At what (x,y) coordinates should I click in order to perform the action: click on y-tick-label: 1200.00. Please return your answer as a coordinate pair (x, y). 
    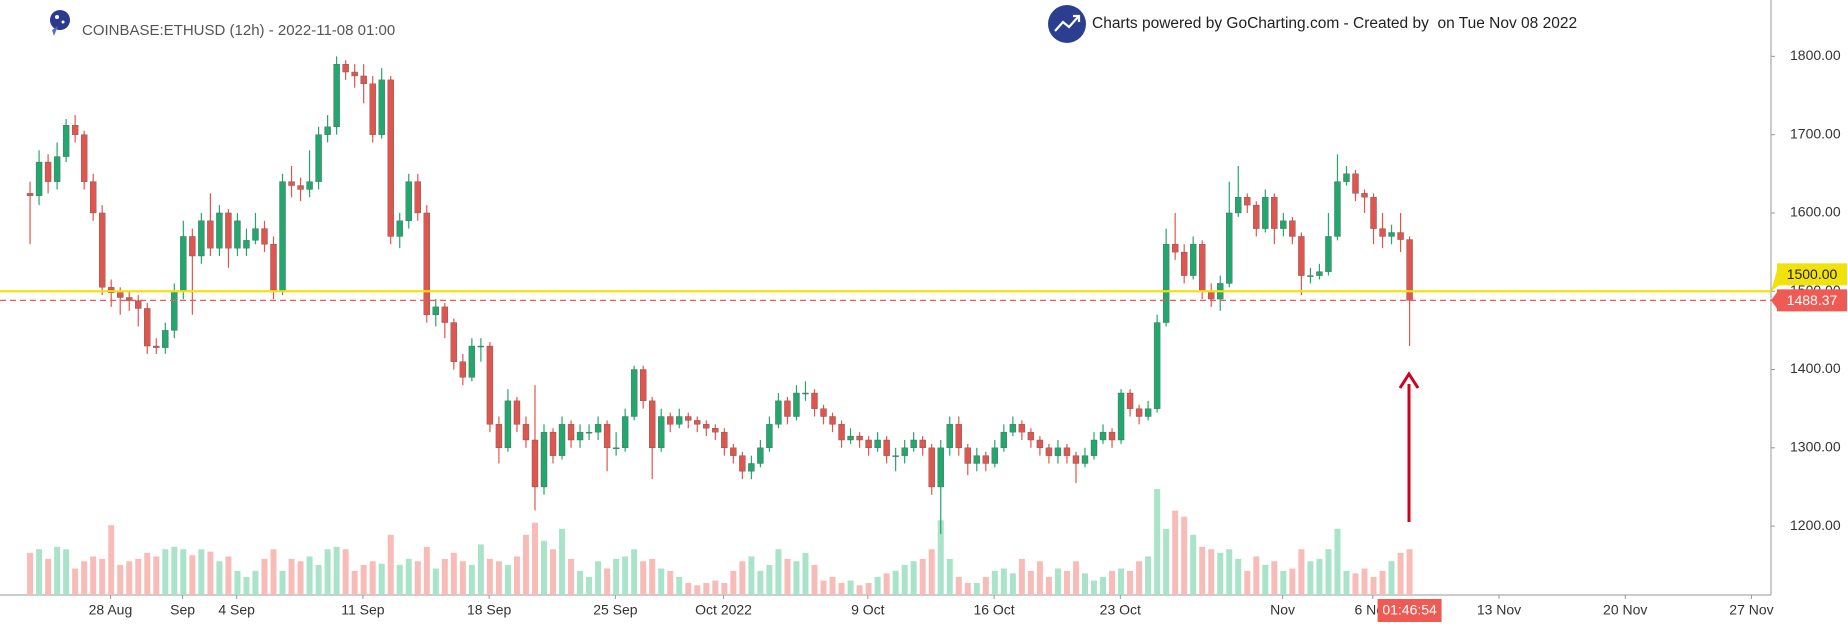
    Looking at the image, I should click on (1815, 525).